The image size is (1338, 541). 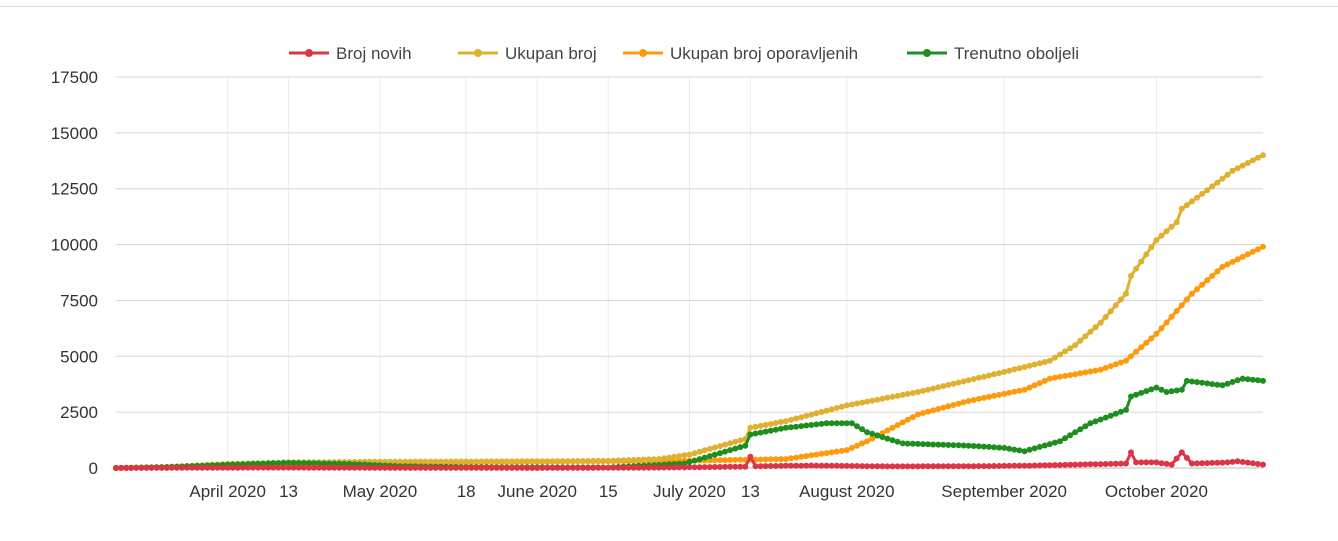 I want to click on x-tick-label: 15, so click(x=608, y=491).